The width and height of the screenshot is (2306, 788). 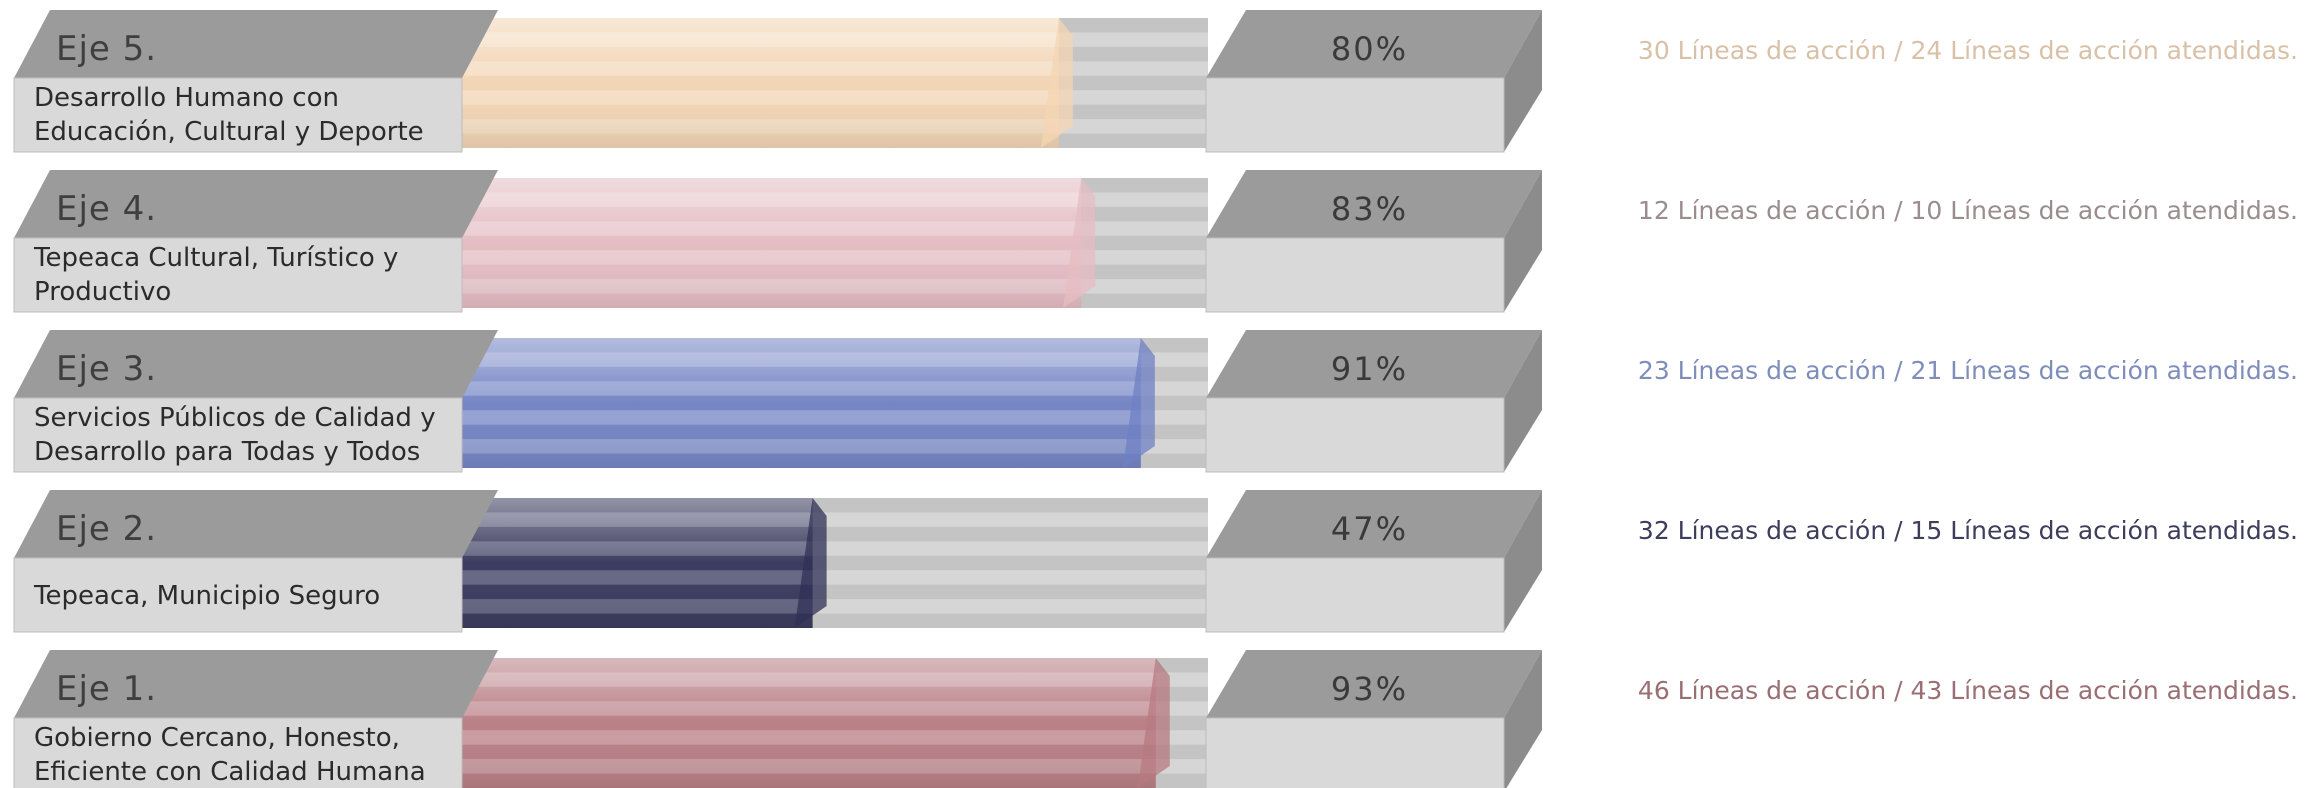 I want to click on axis-label: Eje 2., so click(x=106, y=529).